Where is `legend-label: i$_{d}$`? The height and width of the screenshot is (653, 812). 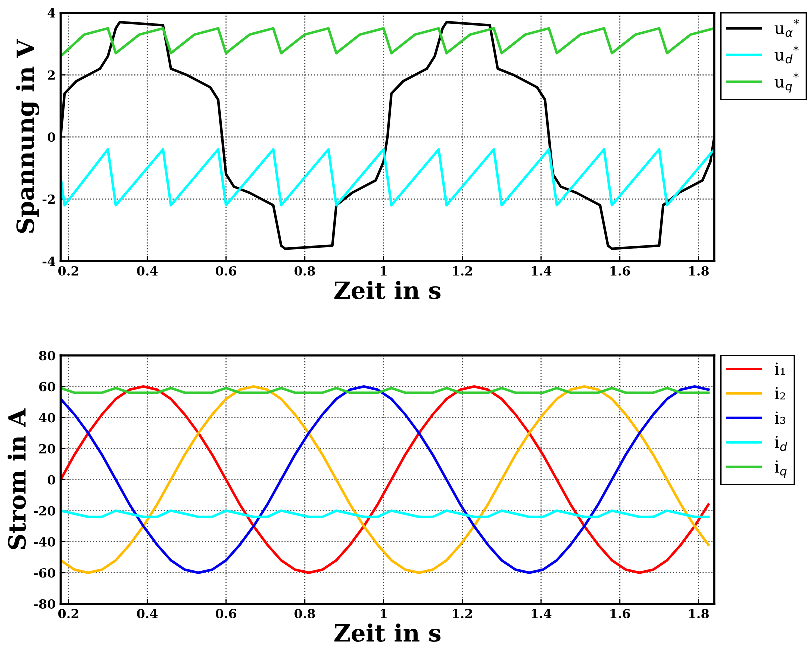 legend-label: i$_{d}$ is located at coordinates (781, 444).